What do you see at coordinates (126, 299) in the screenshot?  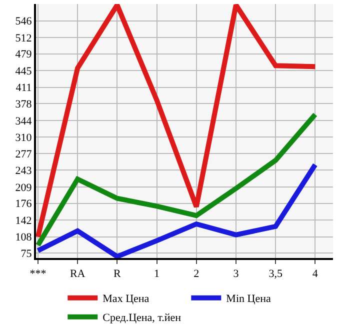 I see `legend-label: Max Цена` at bounding box center [126, 299].